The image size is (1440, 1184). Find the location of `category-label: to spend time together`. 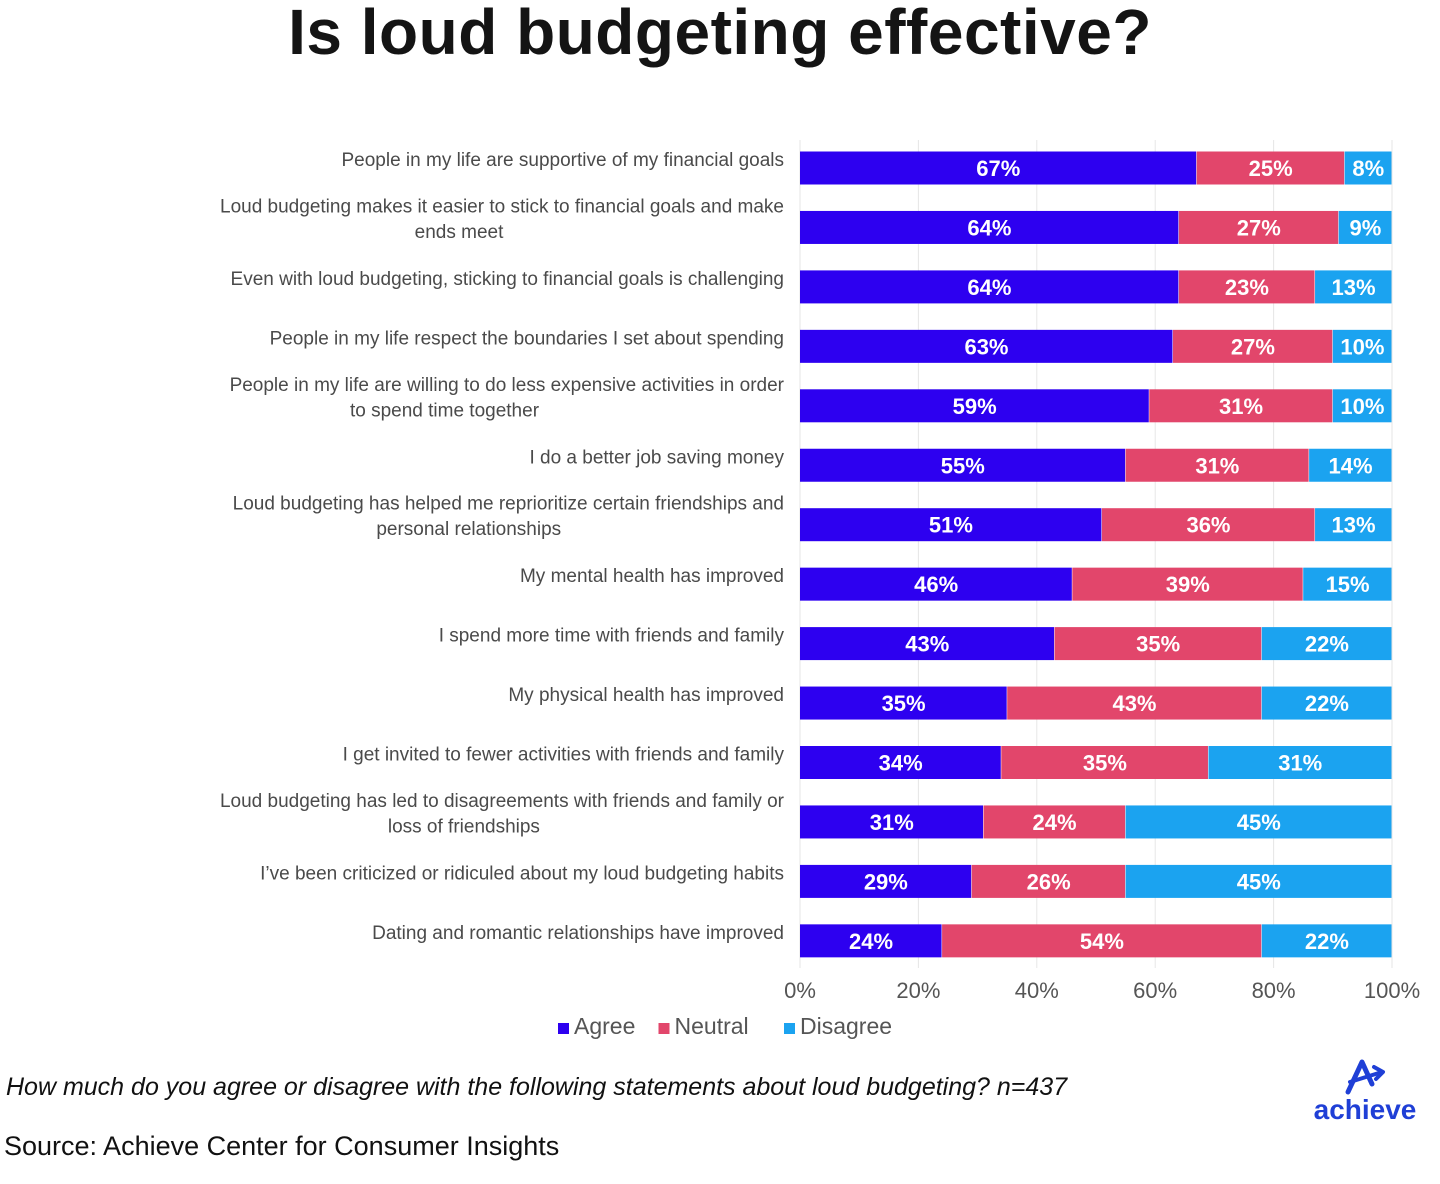

category-label: to spend time together is located at coordinates (445, 410).